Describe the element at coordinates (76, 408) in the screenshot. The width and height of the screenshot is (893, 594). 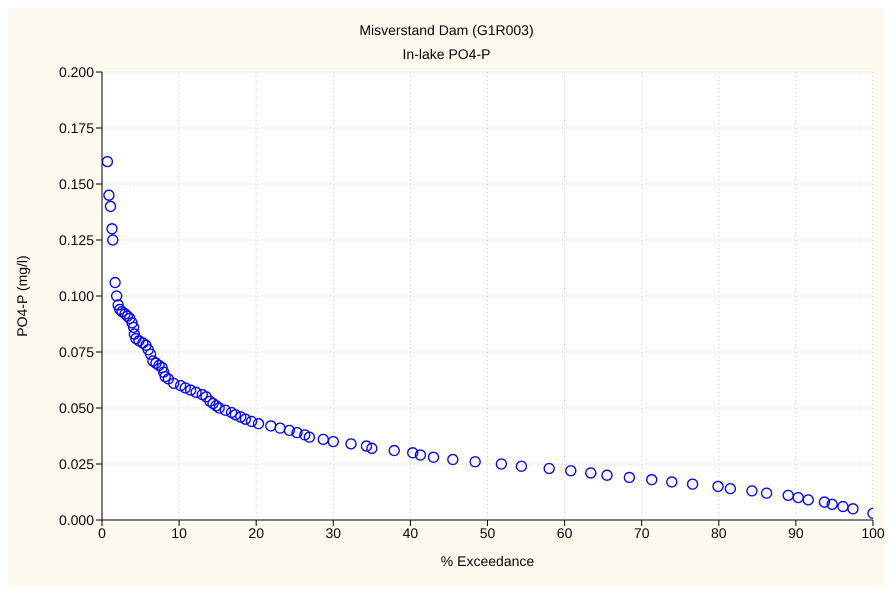
I see `y-tick-label: 0.050` at that location.